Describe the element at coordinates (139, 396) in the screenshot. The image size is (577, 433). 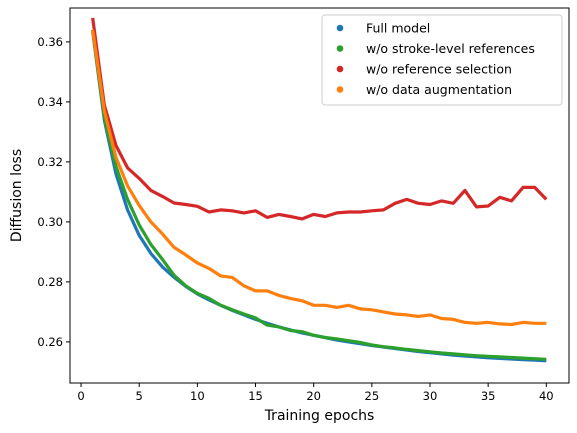
I see `x-tick-label: 5` at that location.